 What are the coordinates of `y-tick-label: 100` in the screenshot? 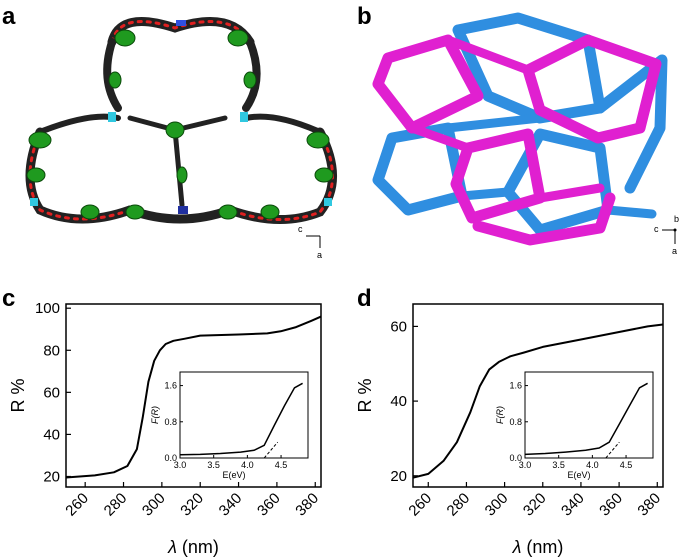 It's located at (47, 308).